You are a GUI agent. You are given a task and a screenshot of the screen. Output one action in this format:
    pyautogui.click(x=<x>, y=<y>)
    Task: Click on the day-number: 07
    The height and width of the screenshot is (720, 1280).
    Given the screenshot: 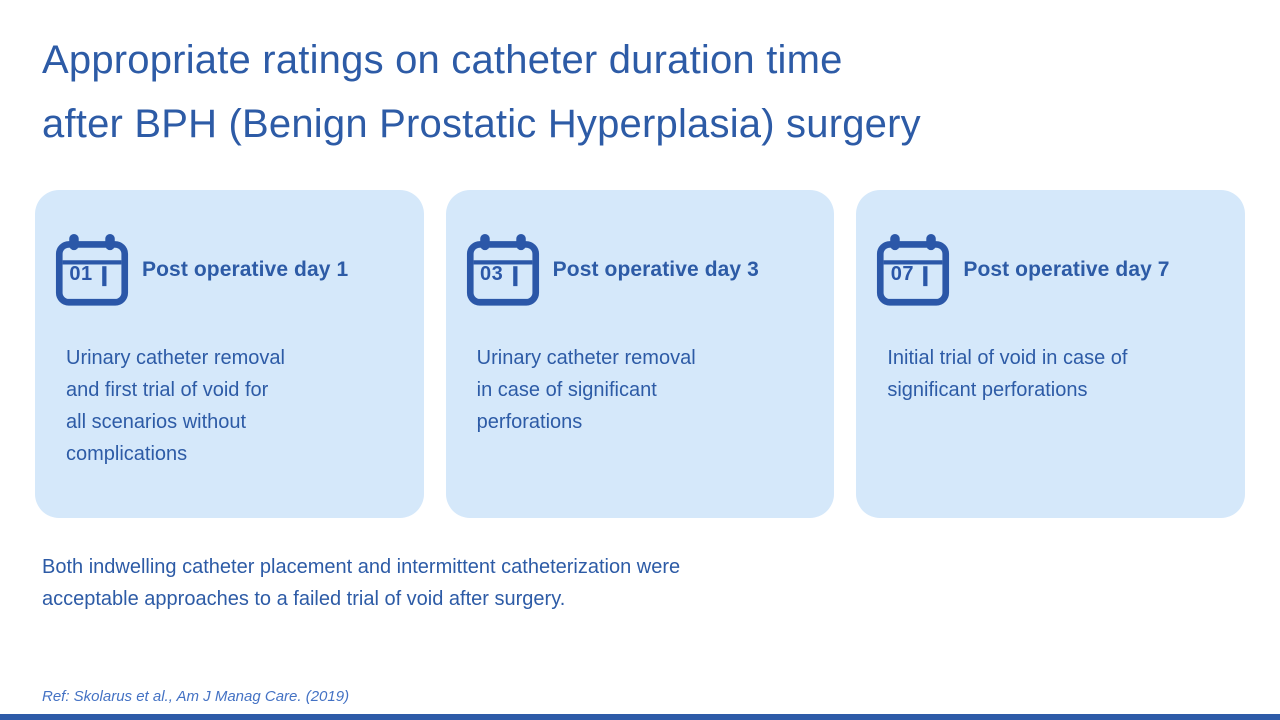 What is the action you would take?
    pyautogui.click(x=902, y=274)
    